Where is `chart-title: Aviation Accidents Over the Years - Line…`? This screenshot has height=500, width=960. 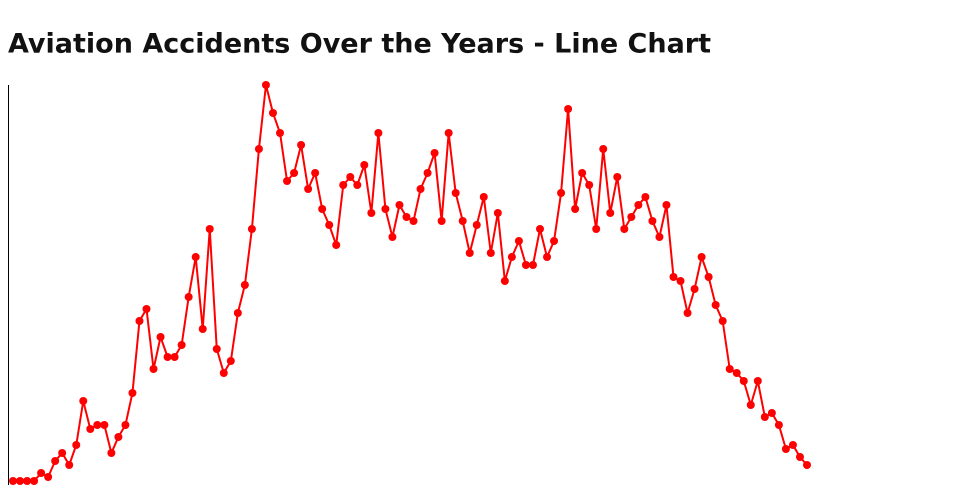 chart-title: Aviation Accidents Over the Years - Line… is located at coordinates (359, 44).